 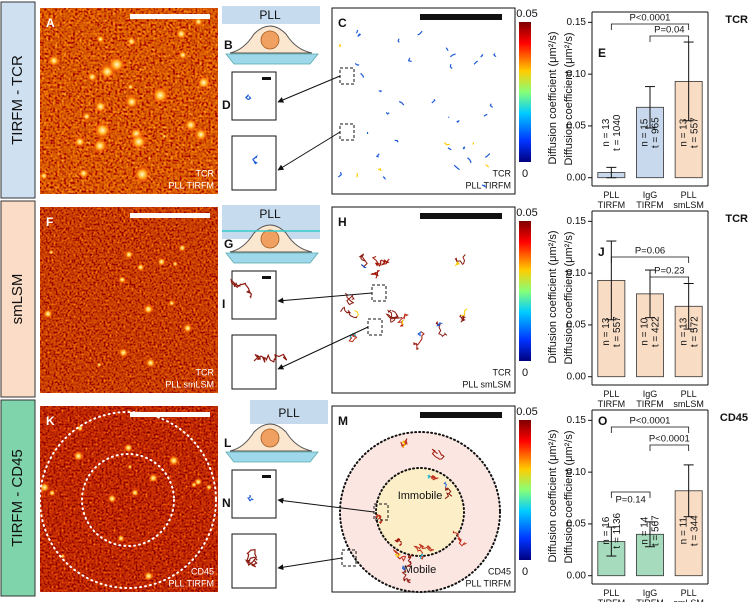 I want to click on panel-letter: J, so click(x=601, y=252).